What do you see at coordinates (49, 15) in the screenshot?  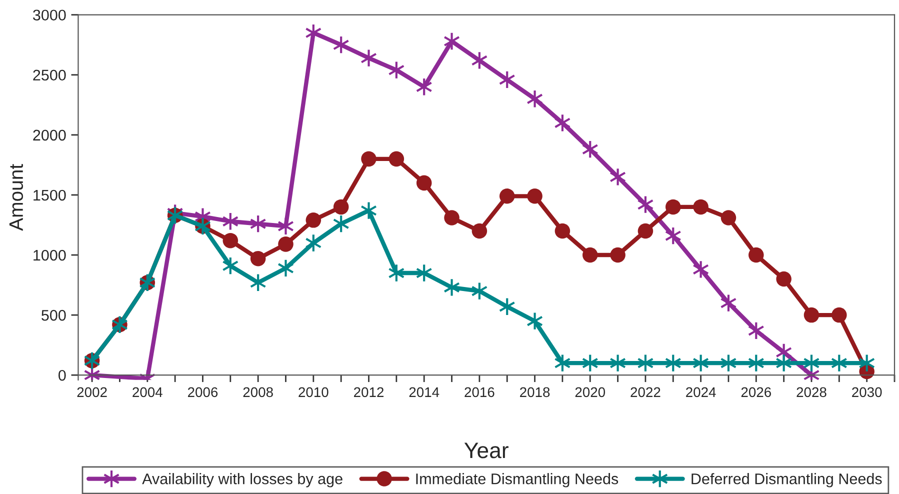 I see `y-tick-label: 3000` at bounding box center [49, 15].